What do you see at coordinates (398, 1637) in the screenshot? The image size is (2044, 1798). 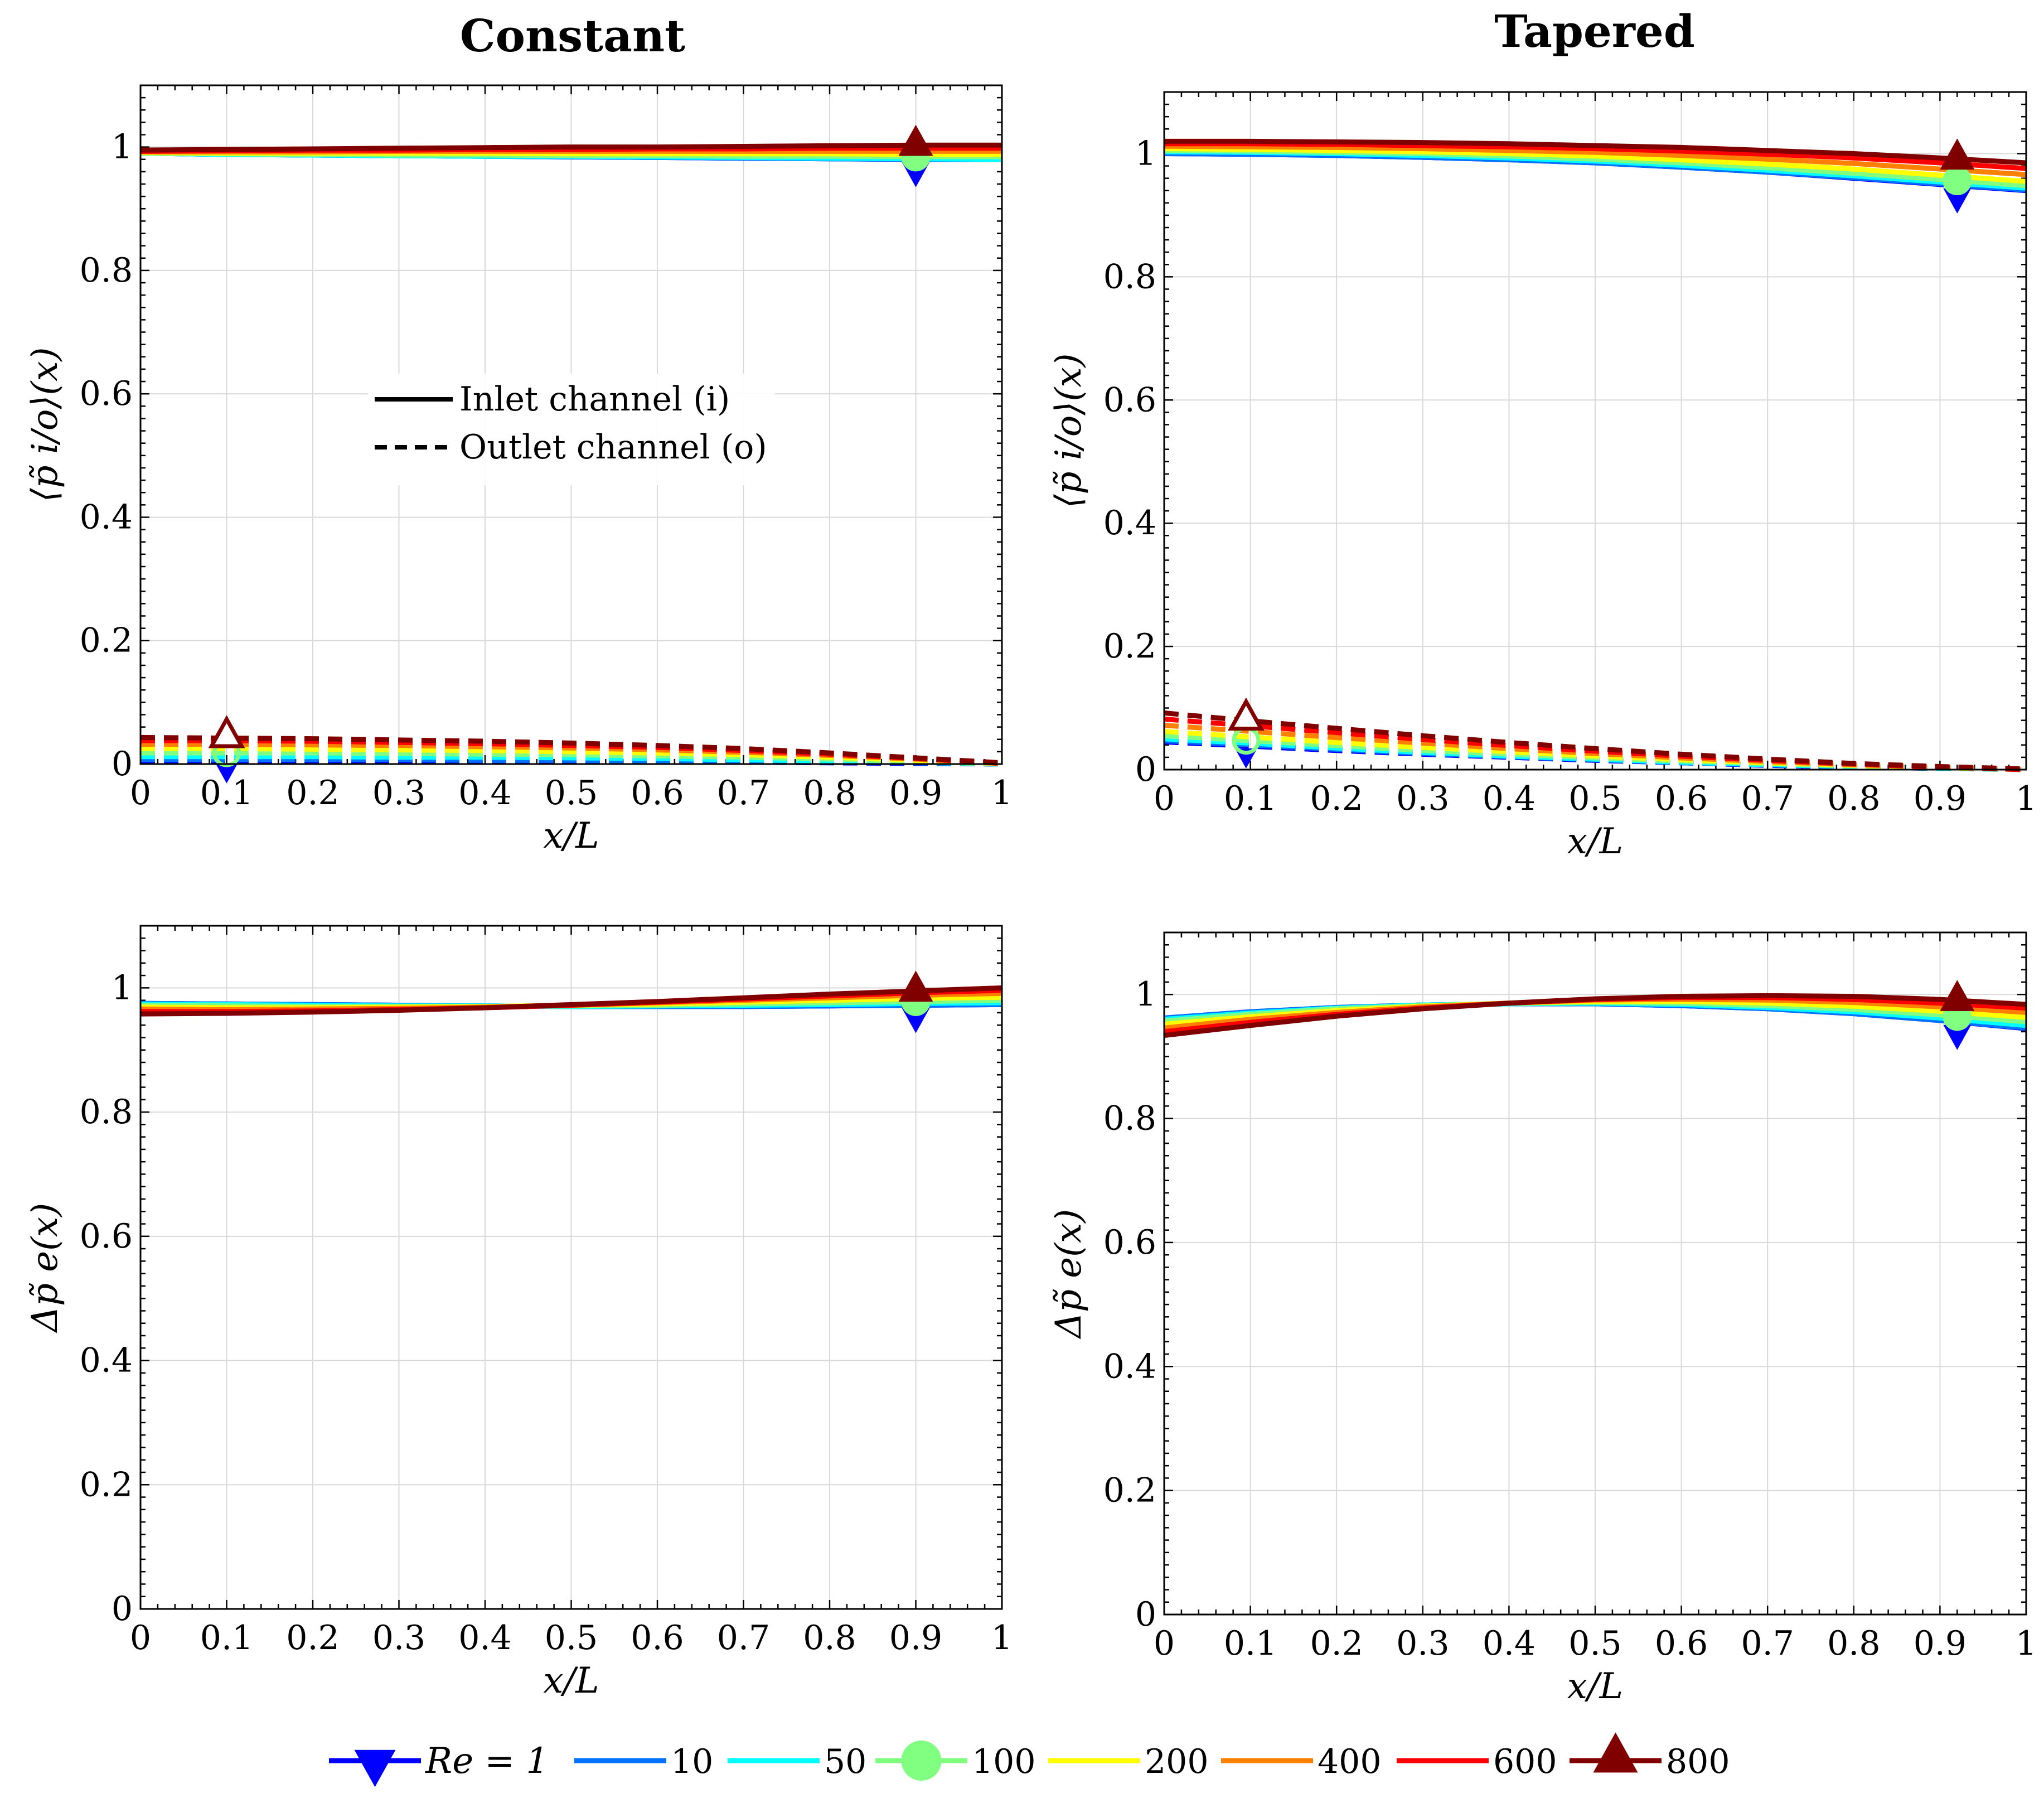 I see `constant-dp-x-tick-label: 0.3` at bounding box center [398, 1637].